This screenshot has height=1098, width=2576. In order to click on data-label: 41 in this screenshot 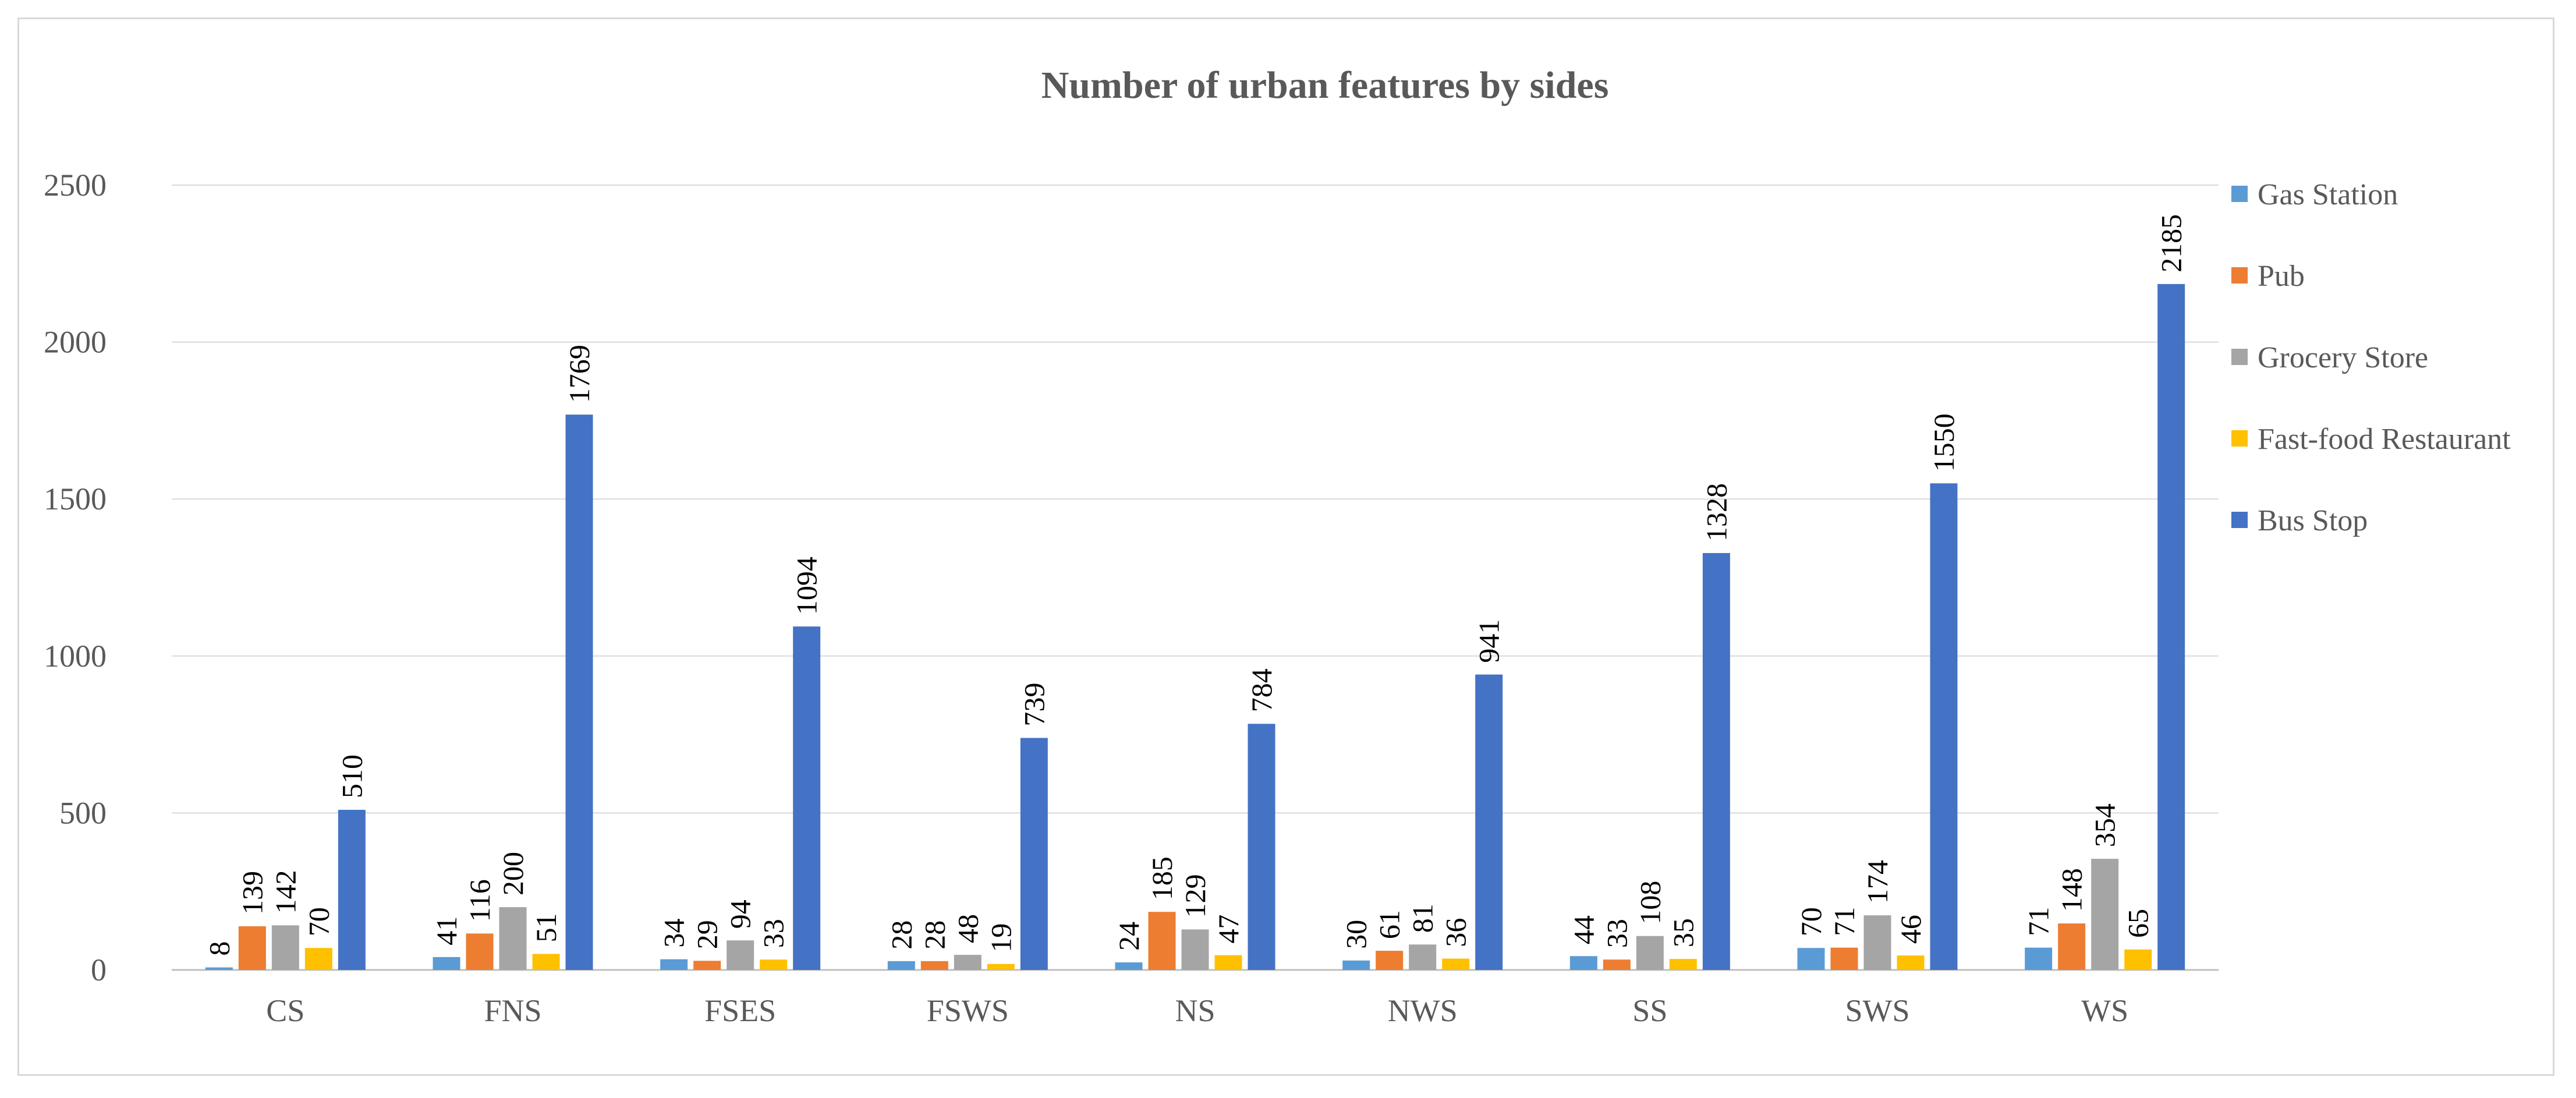, I will do `click(446, 930)`.